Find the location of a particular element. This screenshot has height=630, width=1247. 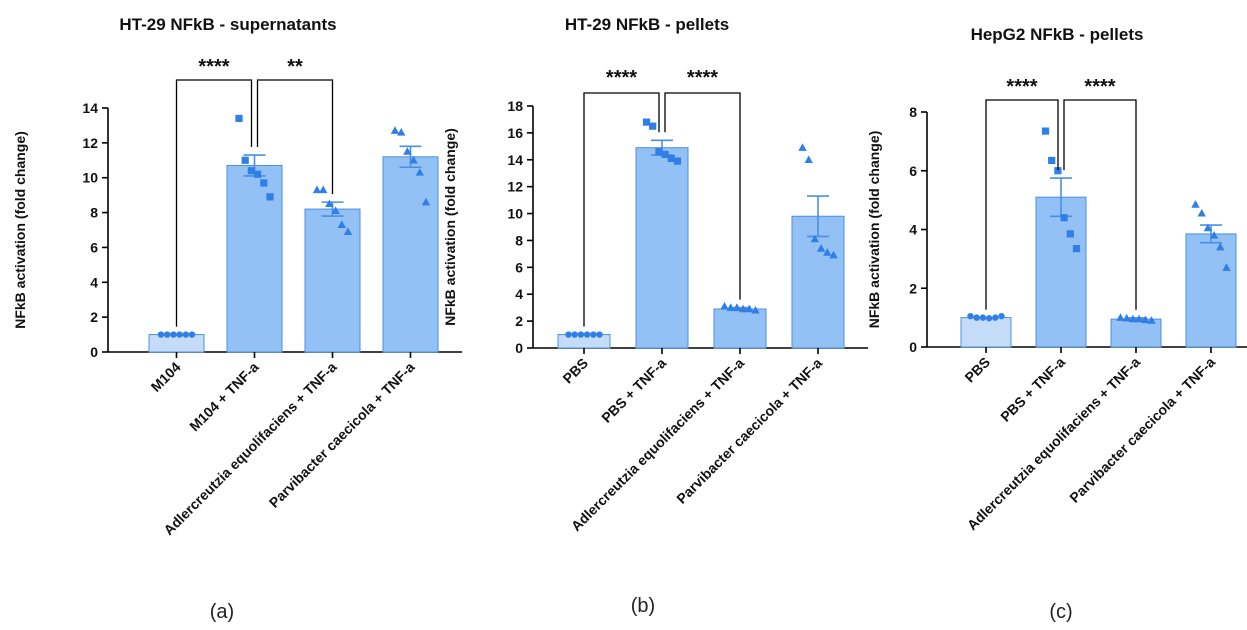

y-tick-label: 16 is located at coordinates (515, 133).